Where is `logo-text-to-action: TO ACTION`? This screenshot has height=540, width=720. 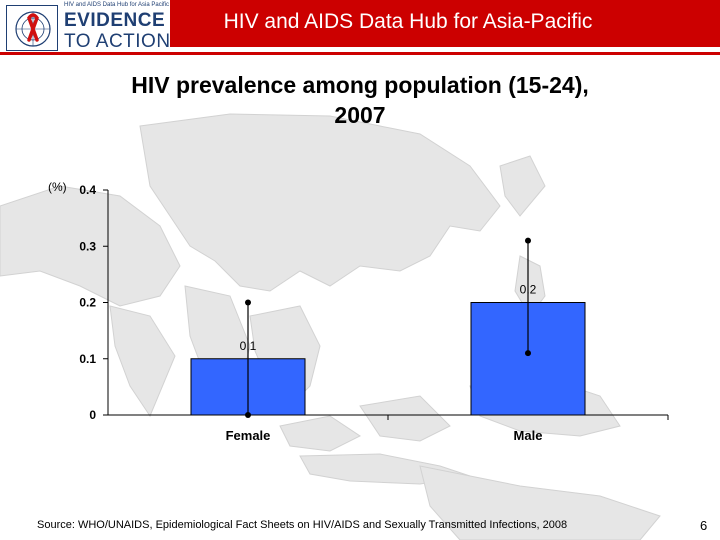 logo-text-to-action: TO ACTION is located at coordinates (117, 41).